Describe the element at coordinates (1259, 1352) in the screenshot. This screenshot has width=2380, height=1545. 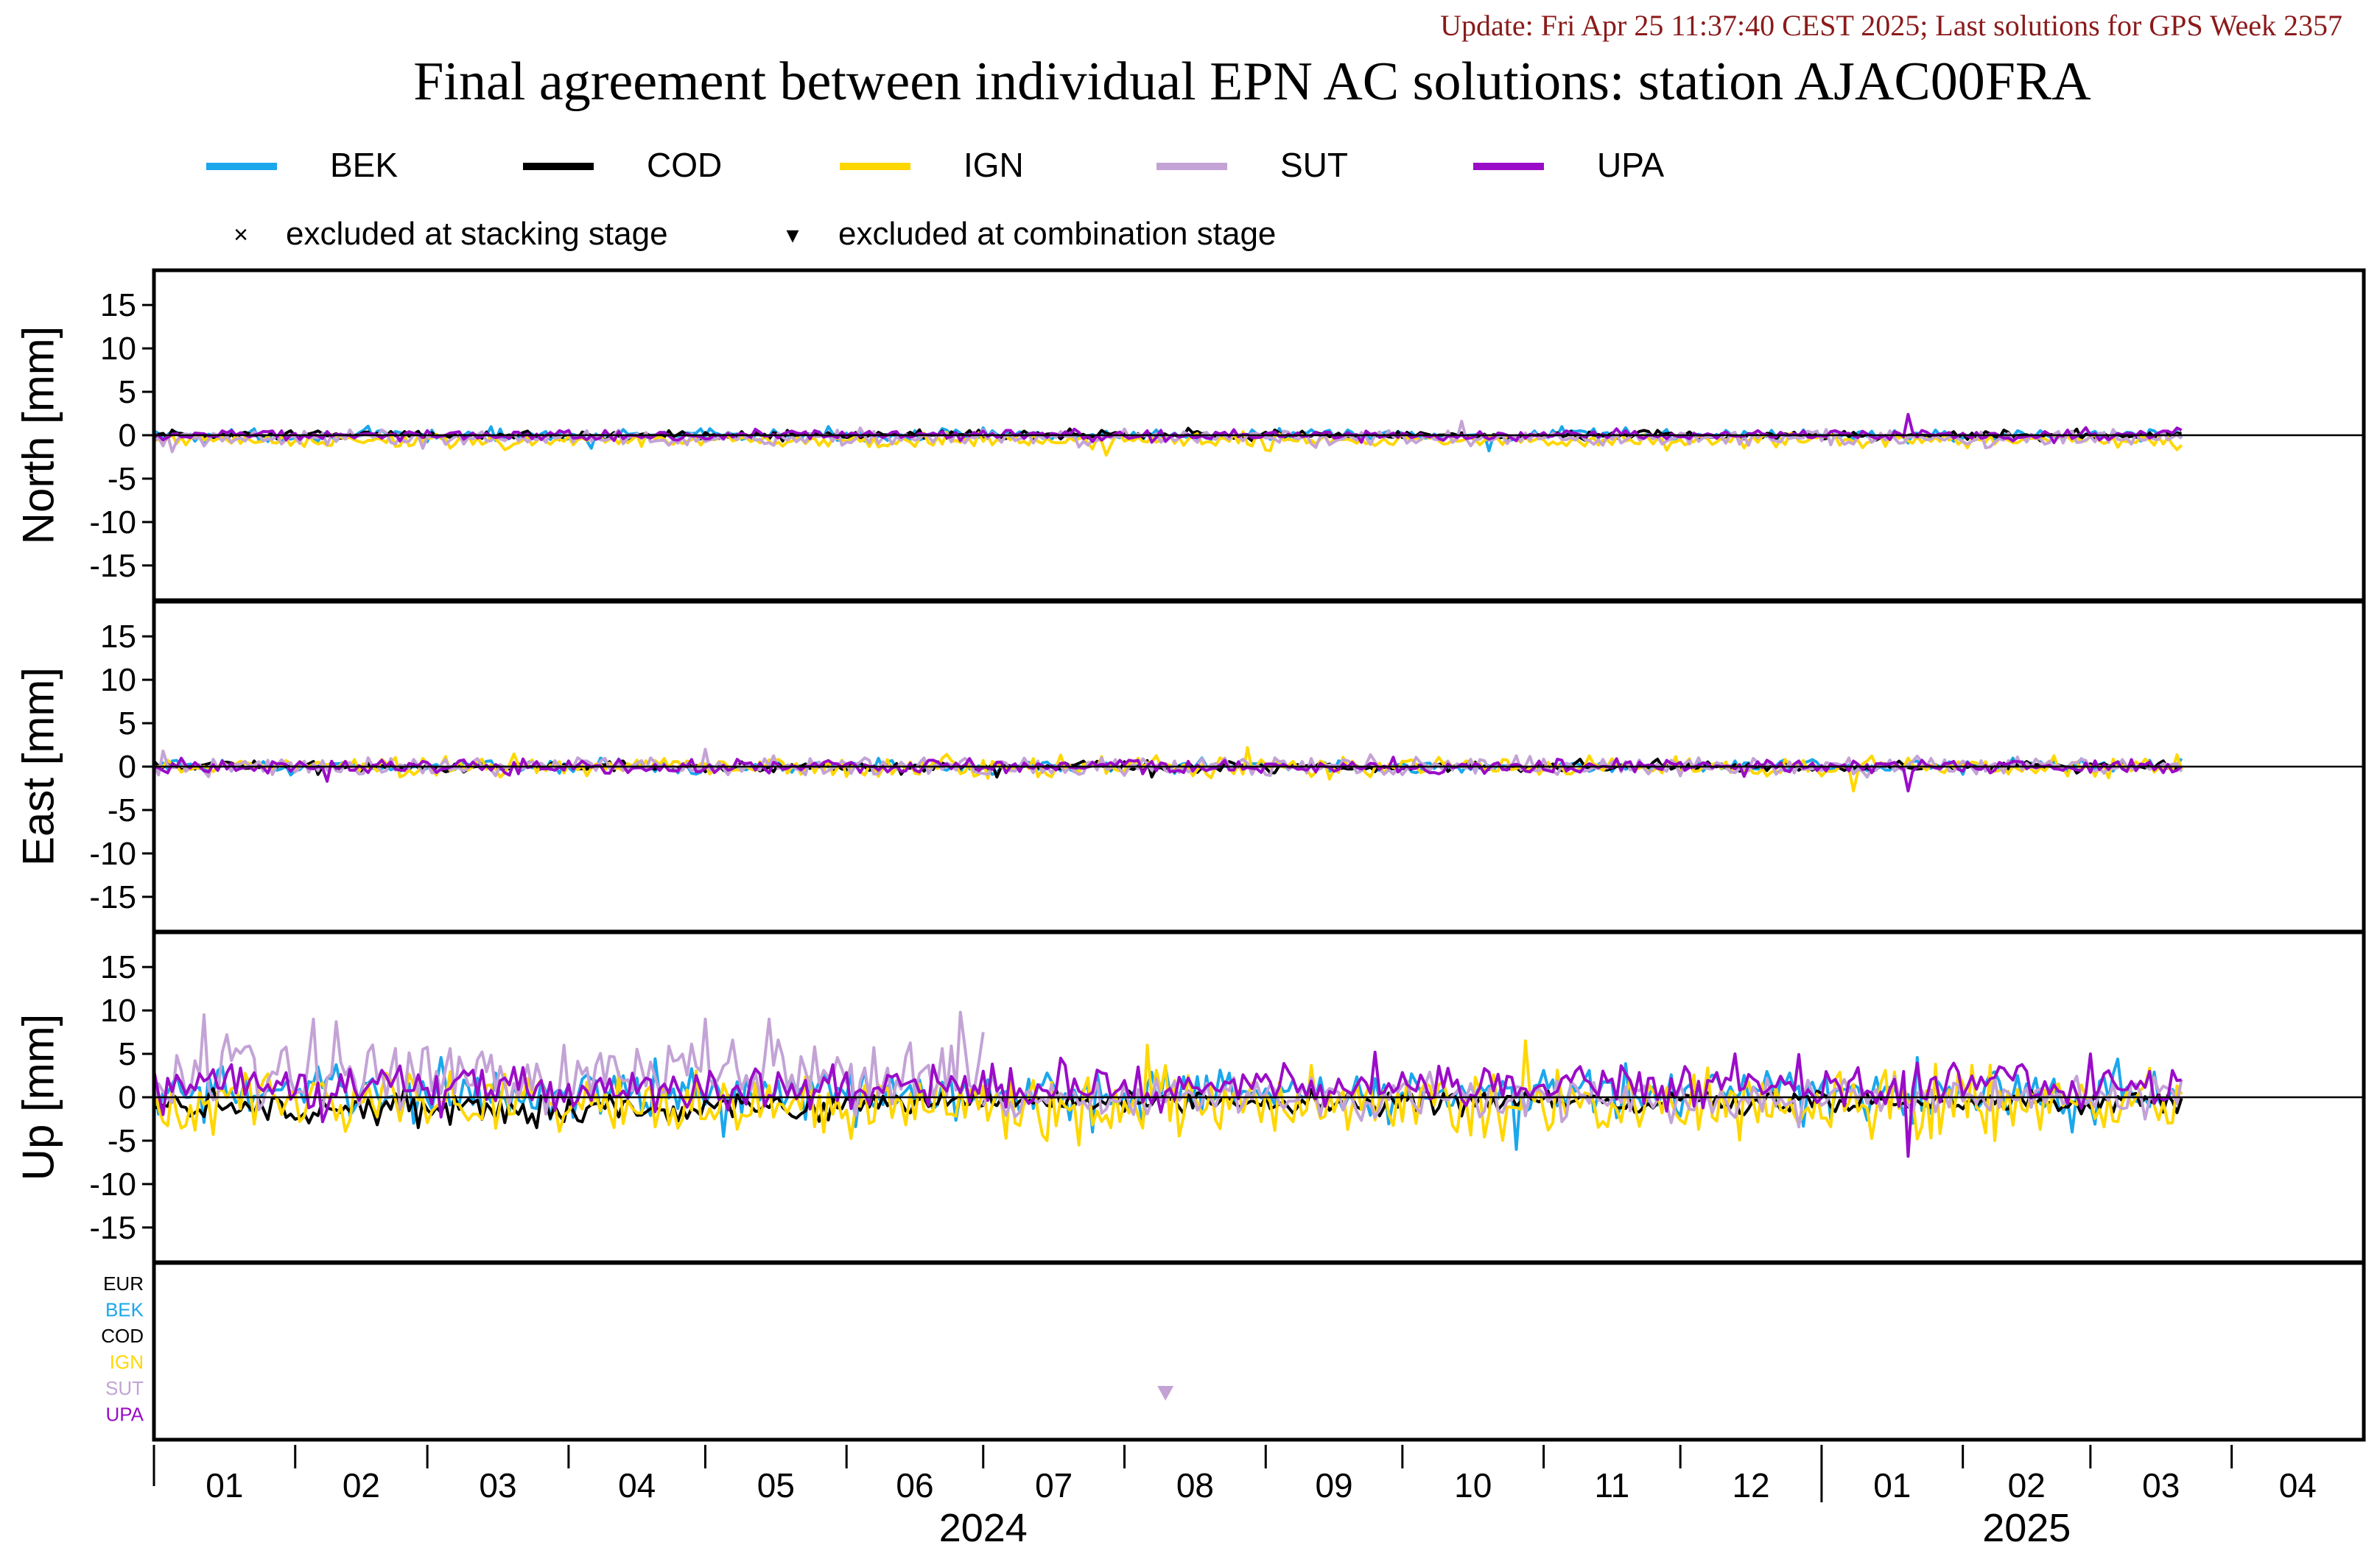
I see `exclusion-frame` at that location.